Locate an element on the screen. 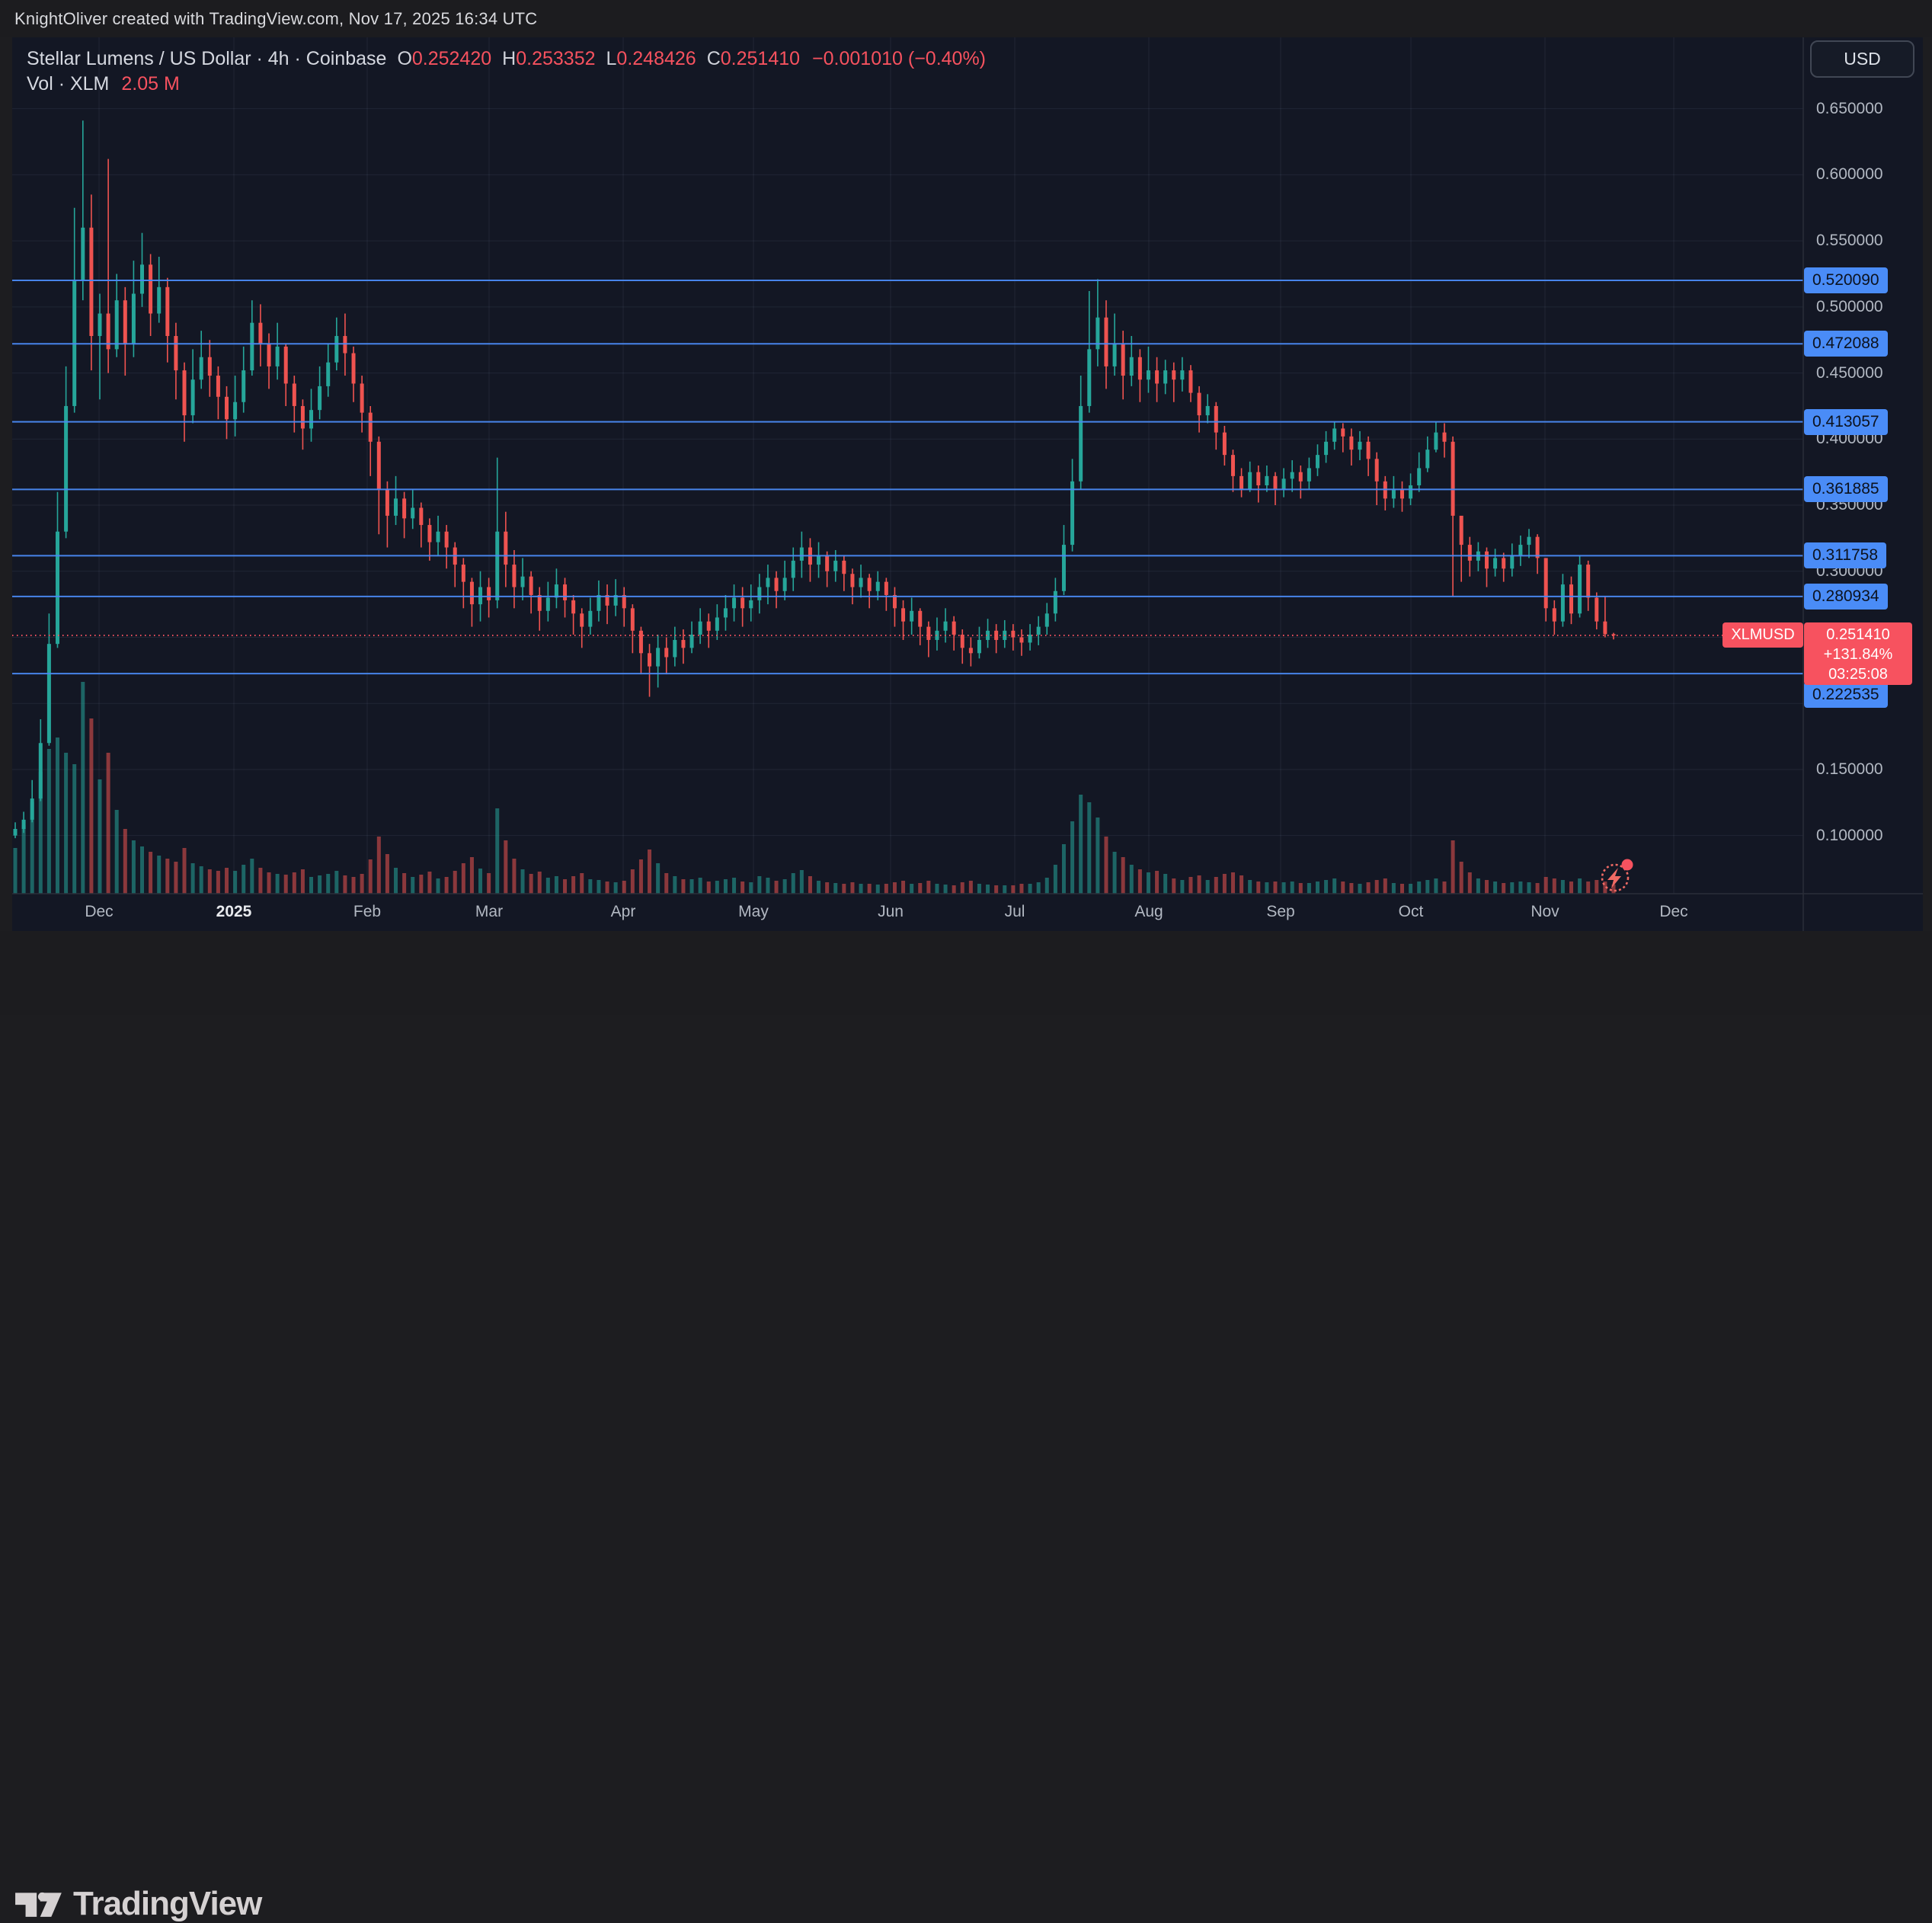 The height and width of the screenshot is (1923, 1932). volume-label: Vol · XLM is located at coordinates (68, 83).